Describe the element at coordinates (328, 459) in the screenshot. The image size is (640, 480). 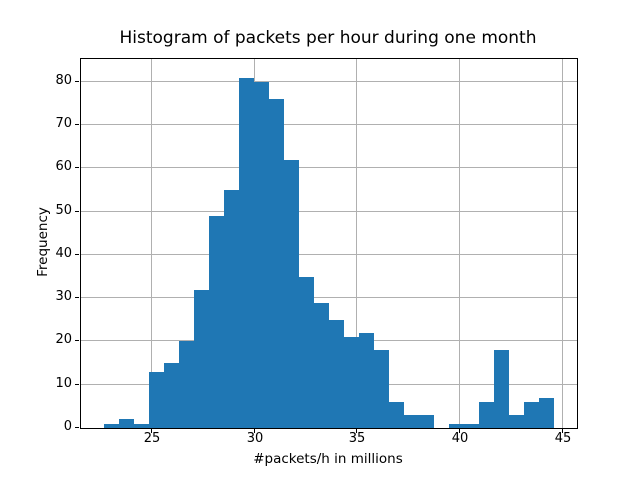
I see `x-axis-label: #packets/h in millions` at that location.